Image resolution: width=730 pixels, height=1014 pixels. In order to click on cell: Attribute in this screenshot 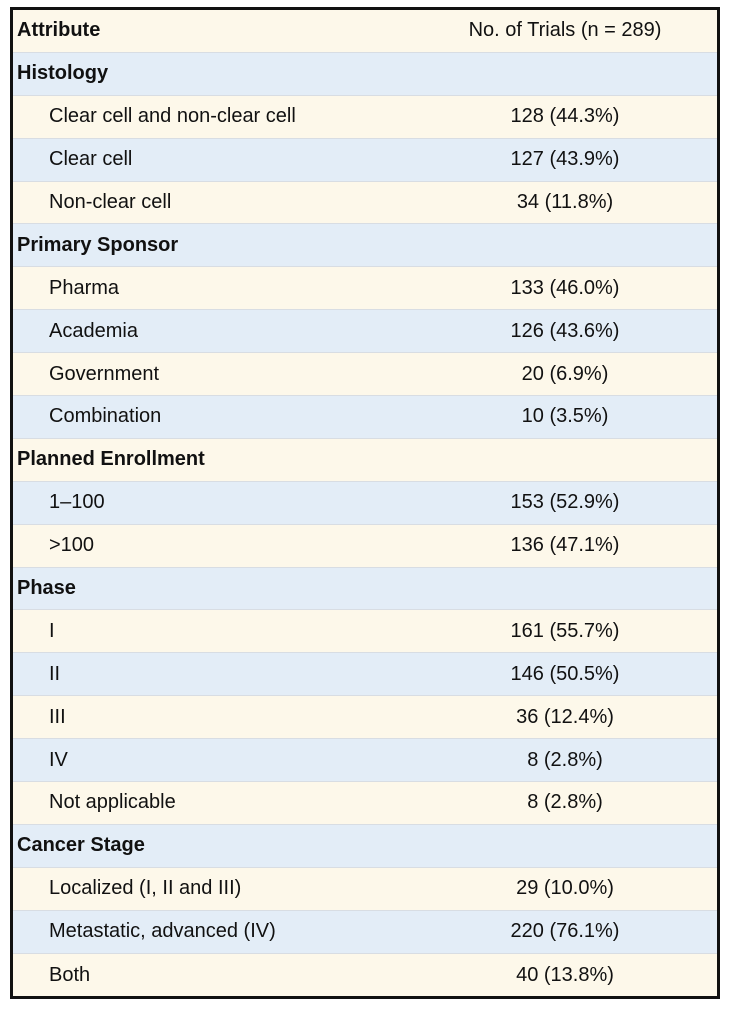, I will do `click(59, 30)`.